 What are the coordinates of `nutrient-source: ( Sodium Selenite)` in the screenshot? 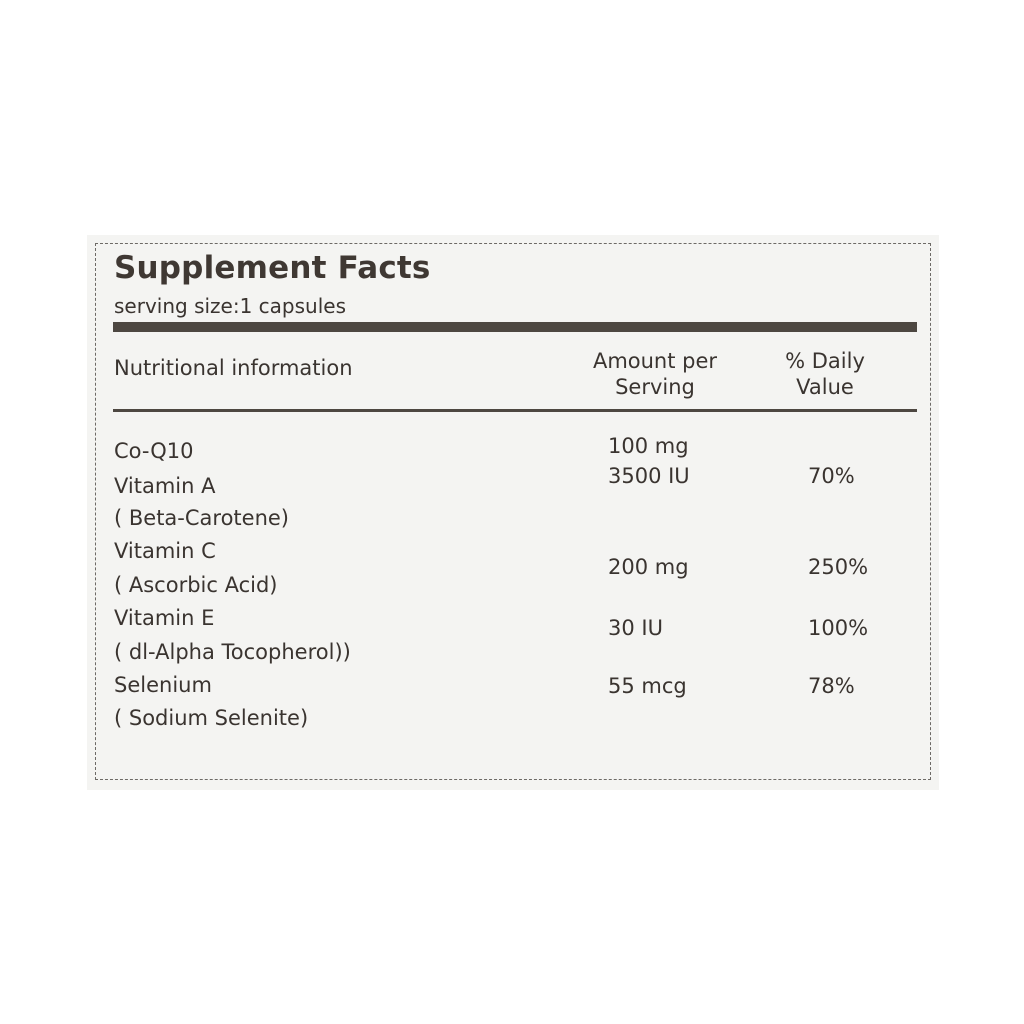 It's located at (211, 718).